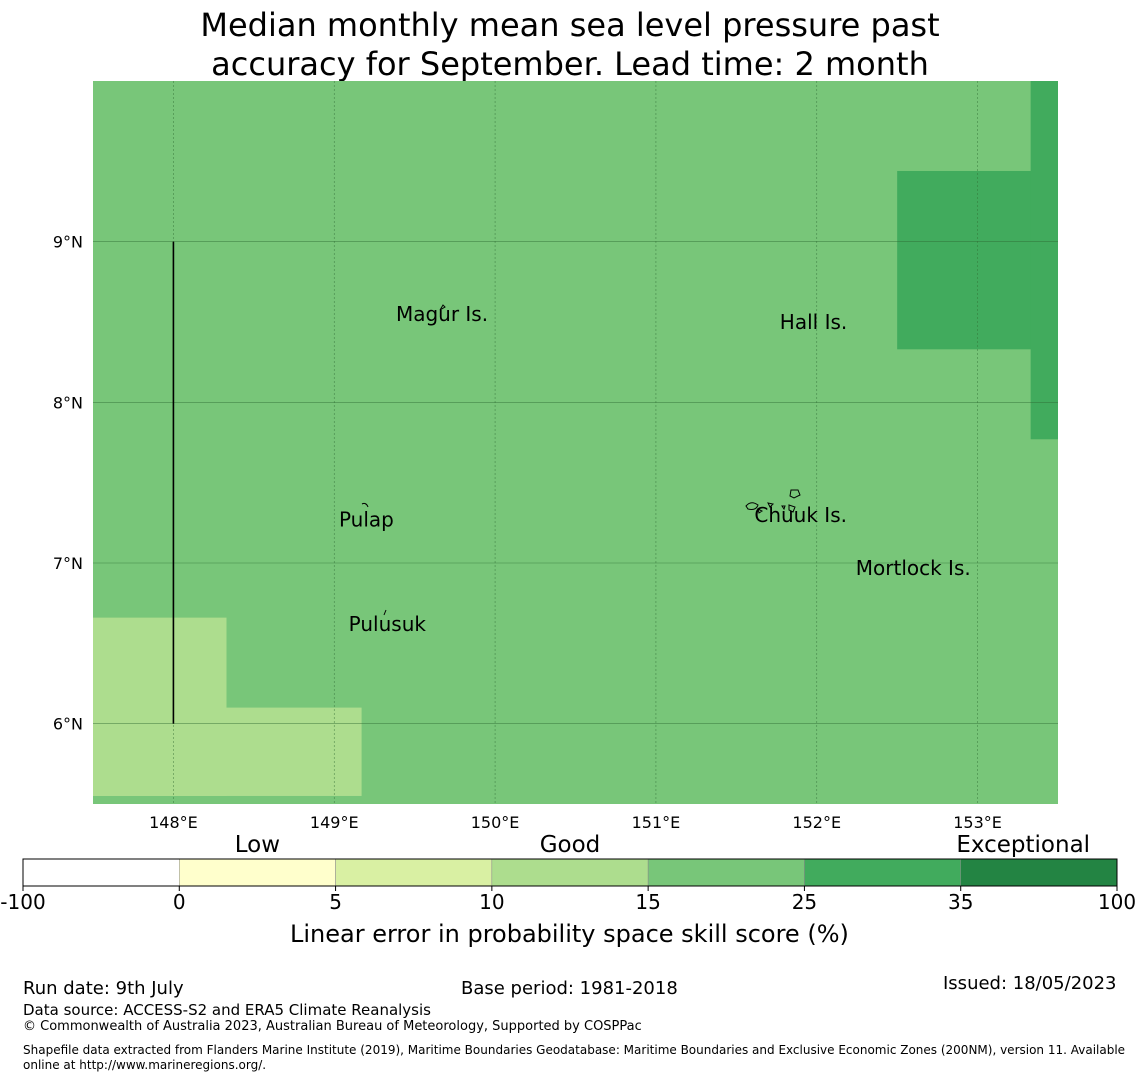 This screenshot has width=1140, height=1080. Describe the element at coordinates (795, 494) in the screenshot. I see `chuuk-lagoon-island` at that location.